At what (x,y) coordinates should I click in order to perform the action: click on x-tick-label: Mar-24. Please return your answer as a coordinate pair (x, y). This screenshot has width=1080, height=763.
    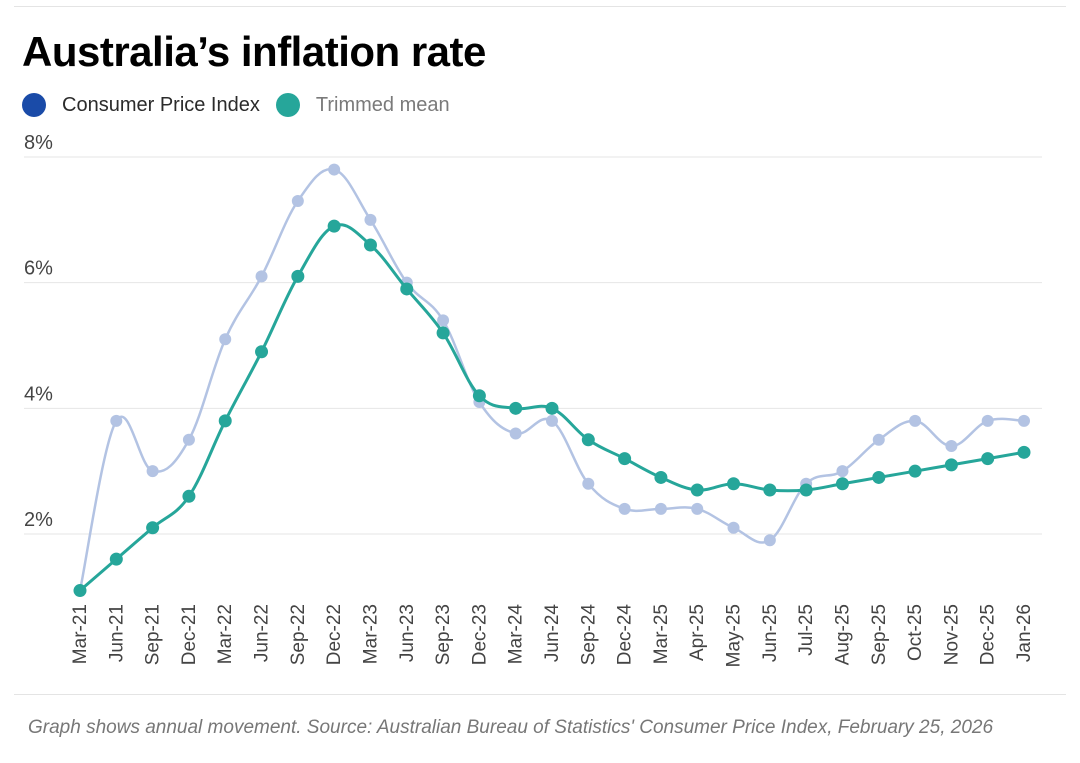
    Looking at the image, I should click on (516, 634).